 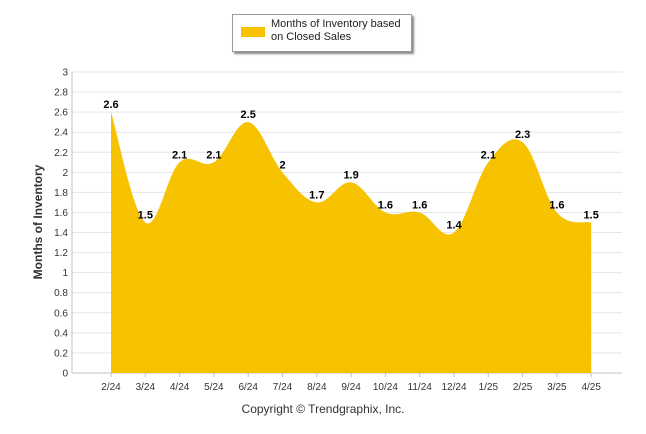 I want to click on y-tick-label: 1, so click(x=65, y=273).